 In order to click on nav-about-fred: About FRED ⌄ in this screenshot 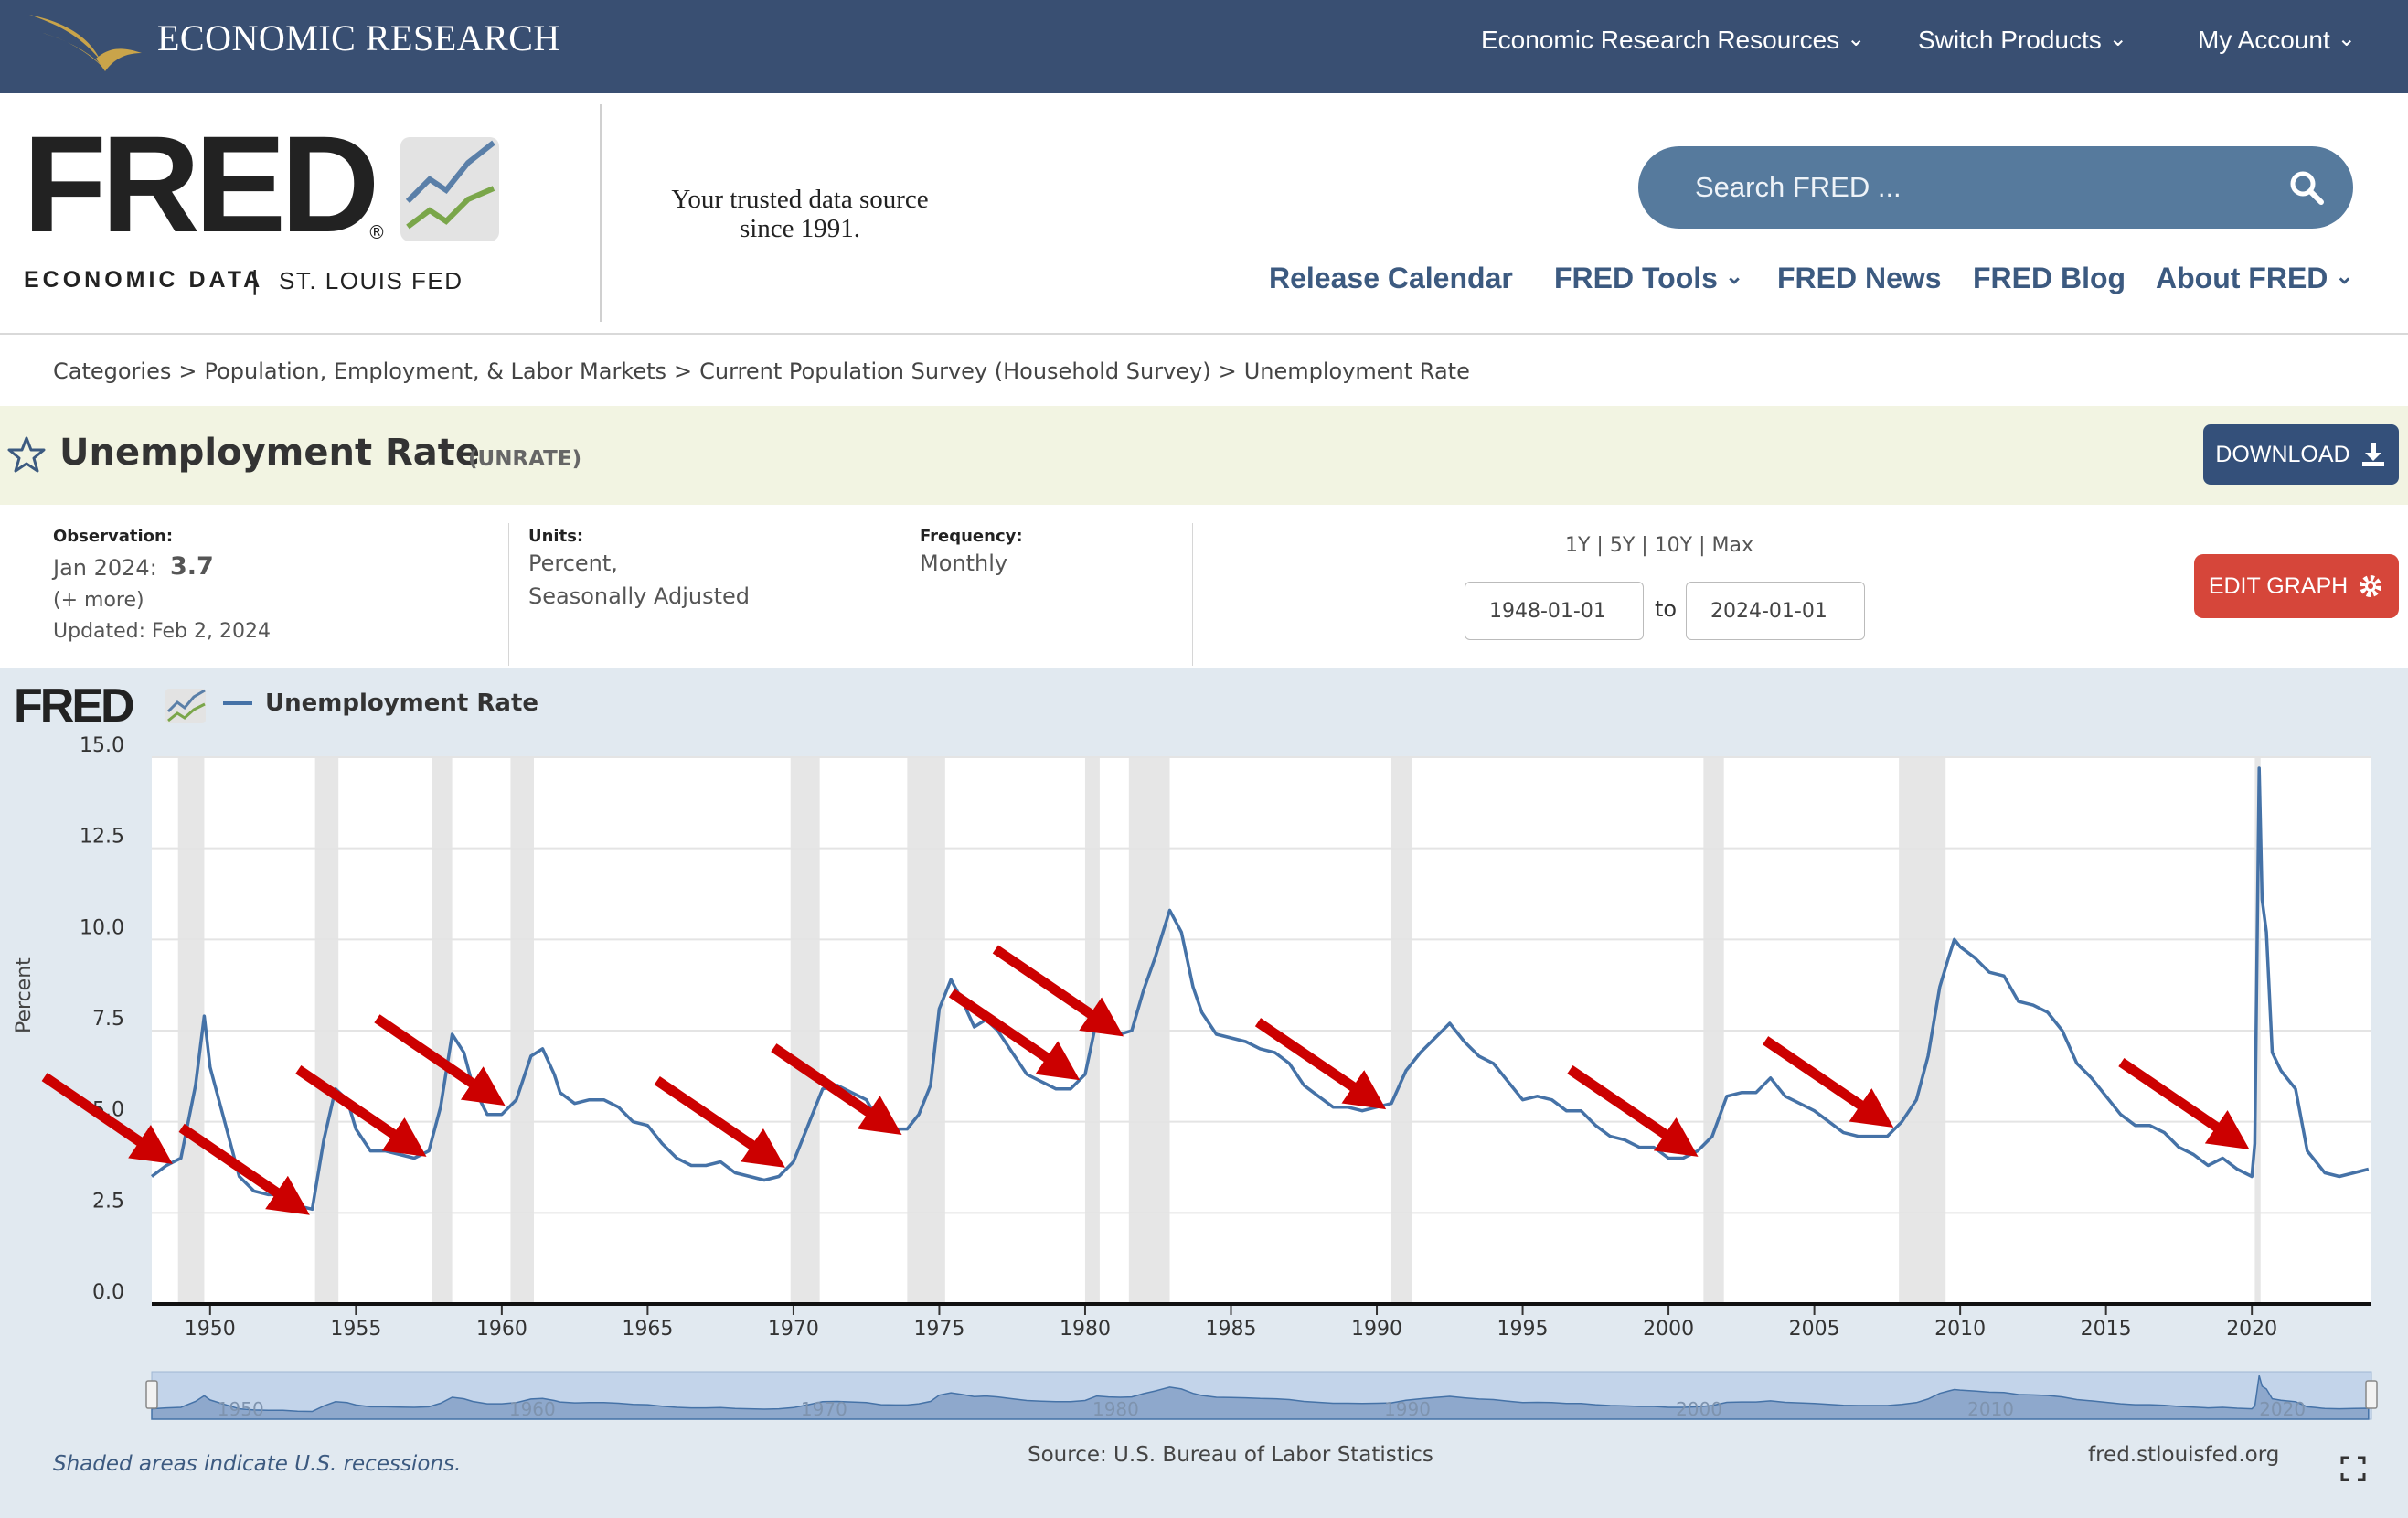, I will do `click(2255, 278)`.